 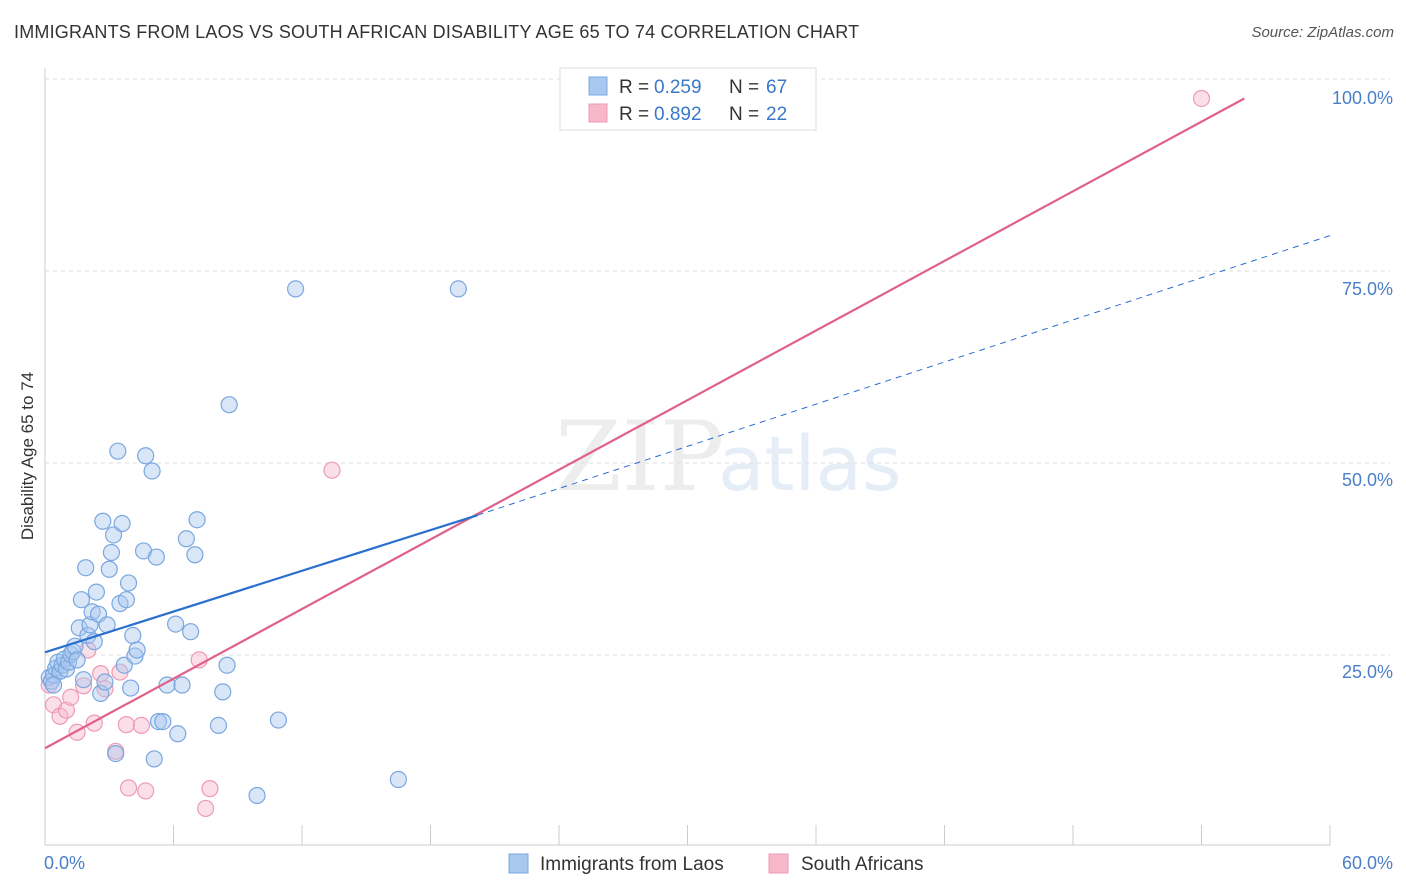 What do you see at coordinates (810, 463) in the screenshot?
I see `watermark-atlas: atlas` at bounding box center [810, 463].